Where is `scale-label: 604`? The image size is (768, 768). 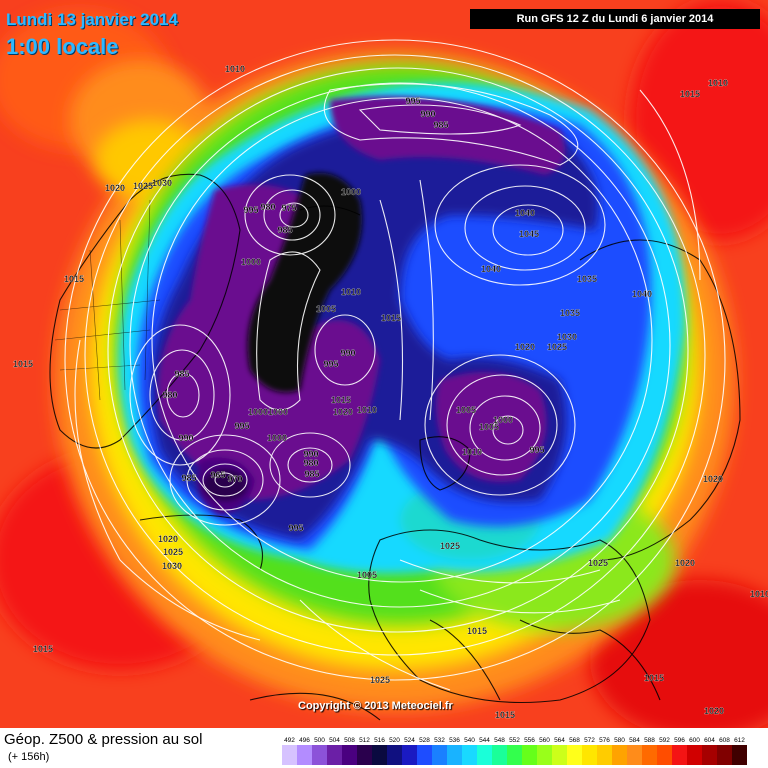
scale-label: 604 is located at coordinates (709, 740).